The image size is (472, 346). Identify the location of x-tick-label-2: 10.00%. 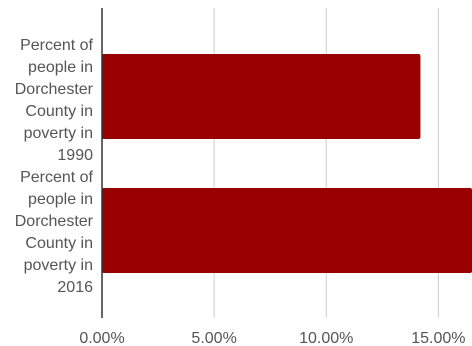
(326, 338).